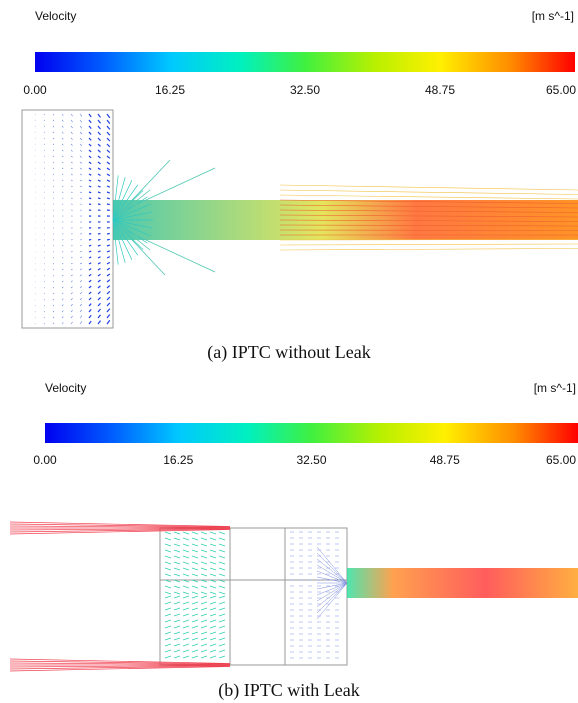 This screenshot has height=703, width=578. Describe the element at coordinates (553, 16) in the screenshot. I see `legend-unit: [m s^-1]` at that location.